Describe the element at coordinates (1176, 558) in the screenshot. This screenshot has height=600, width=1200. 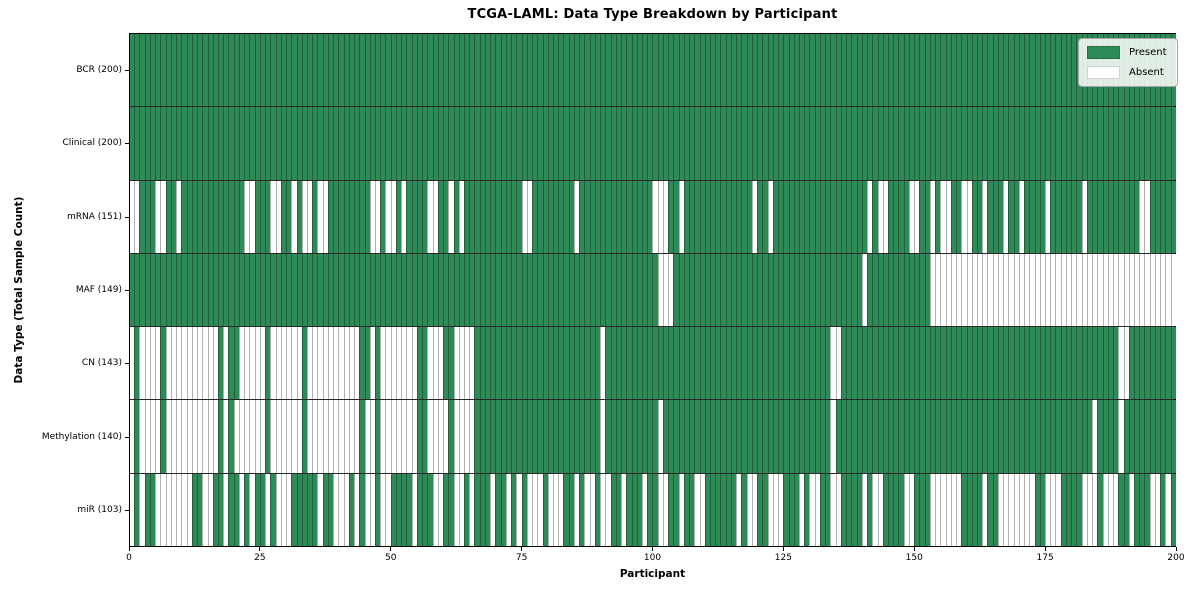
I see `x-tick-label: 200` at that location.